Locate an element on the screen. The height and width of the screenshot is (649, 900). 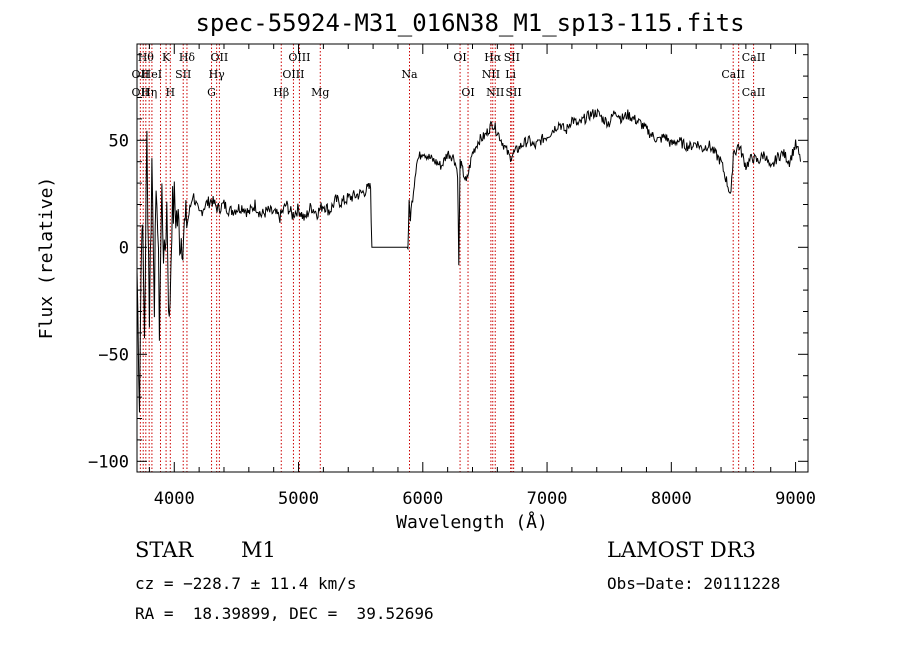
marker-label-row3-0: OII is located at coordinates (140, 92).